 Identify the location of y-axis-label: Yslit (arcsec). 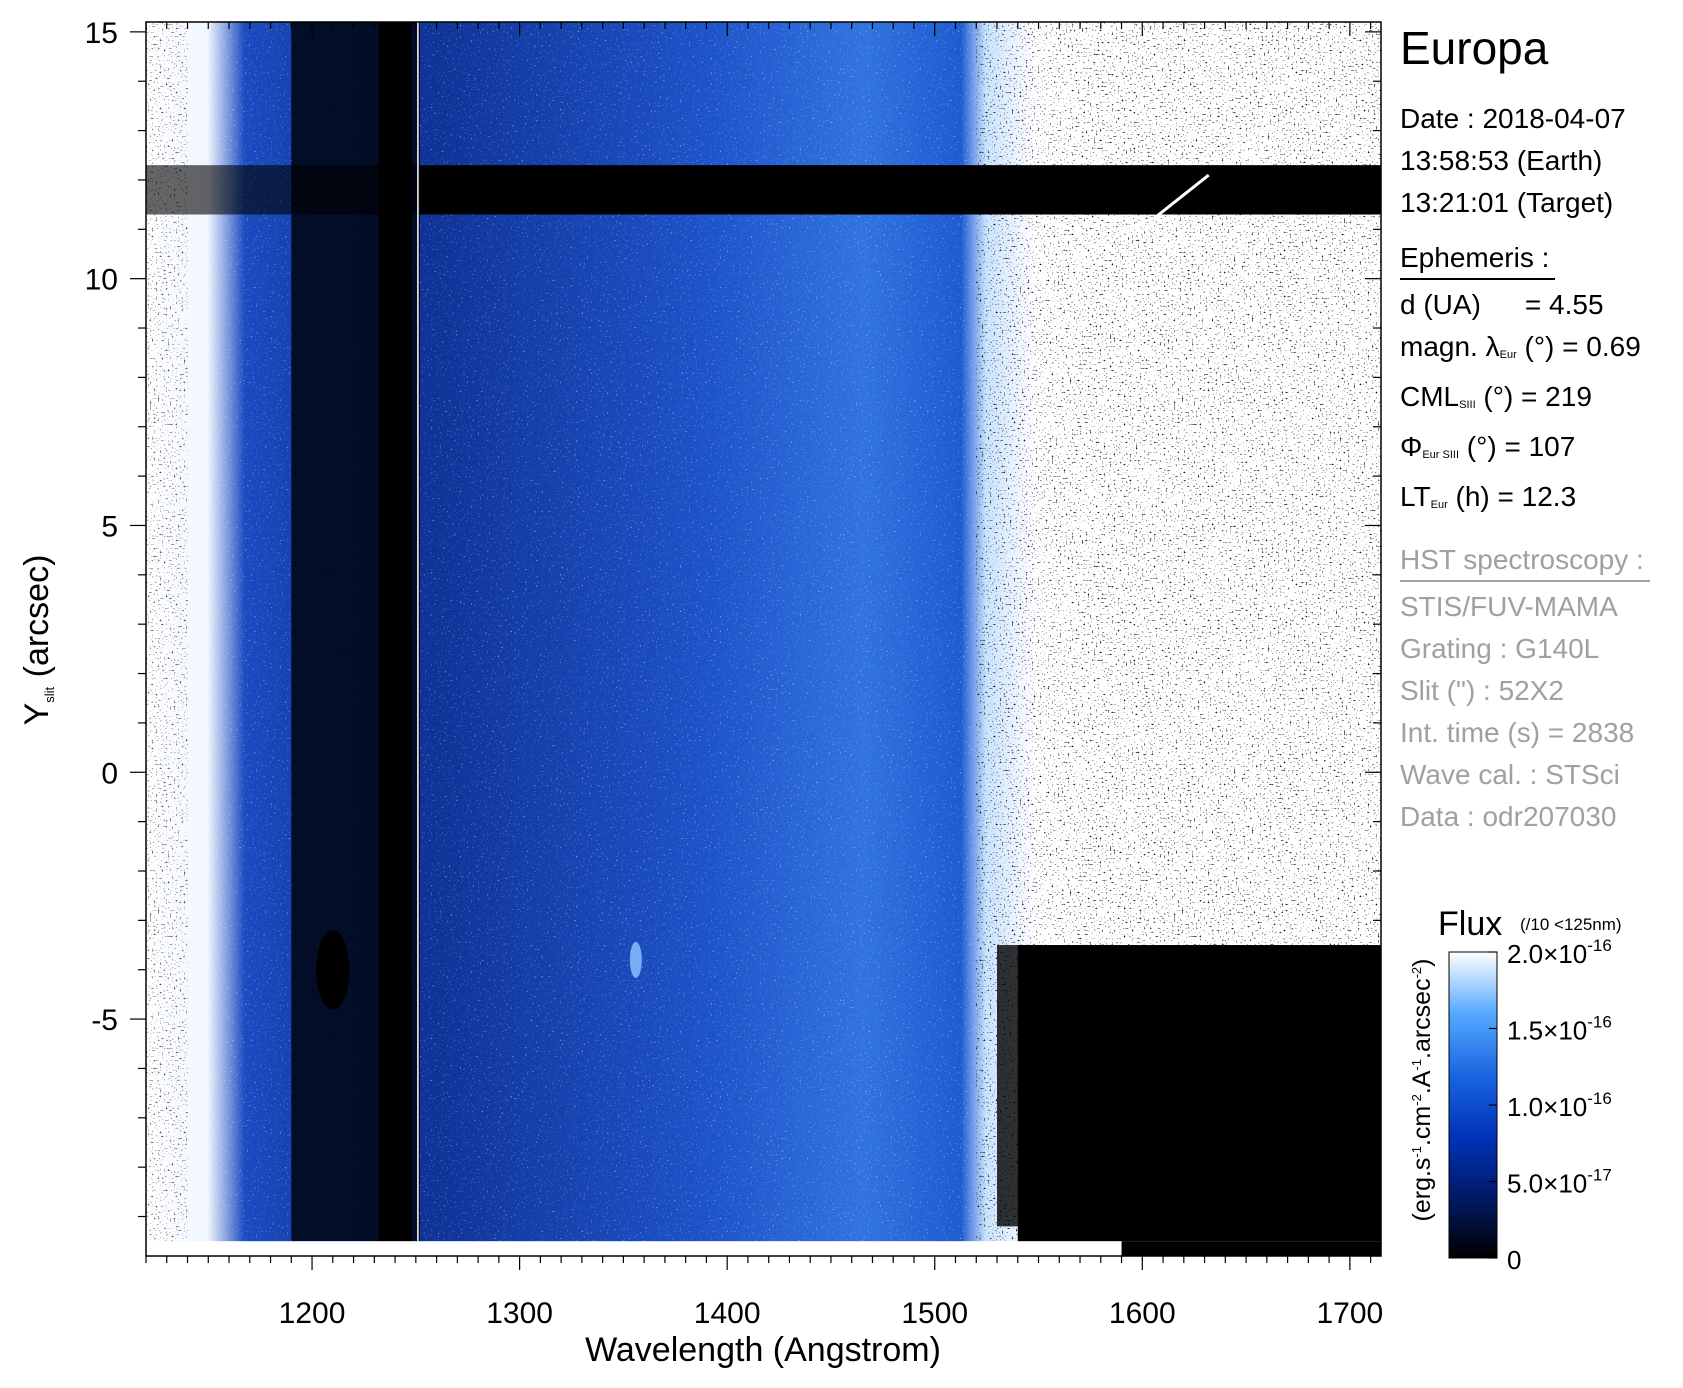
(37, 640).